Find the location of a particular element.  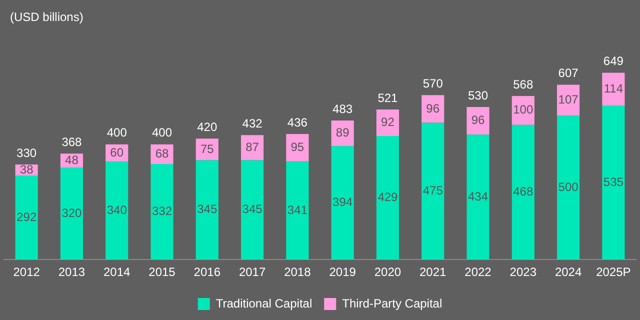

data-label: 535 is located at coordinates (613, 181).